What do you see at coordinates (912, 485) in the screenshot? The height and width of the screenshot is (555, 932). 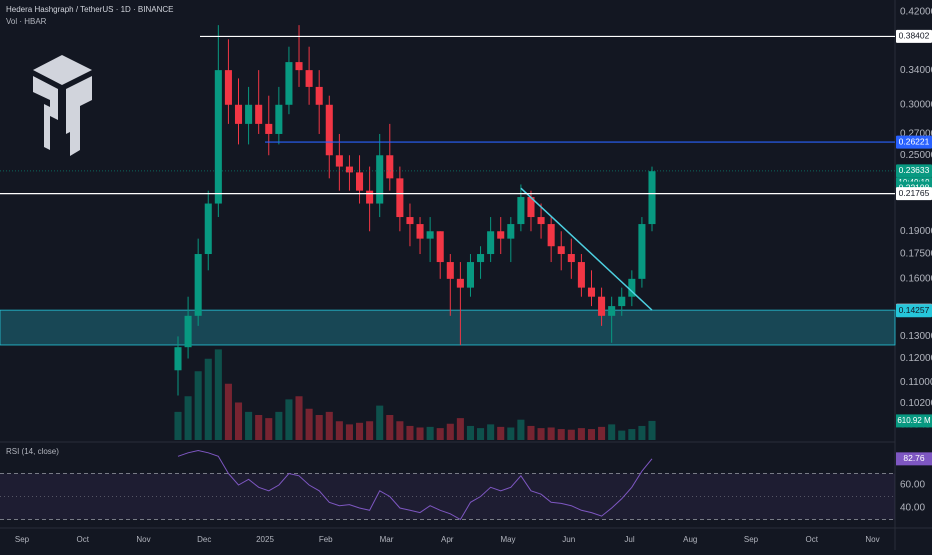 I see `rsi-tick-label: 60.00` at bounding box center [912, 485].